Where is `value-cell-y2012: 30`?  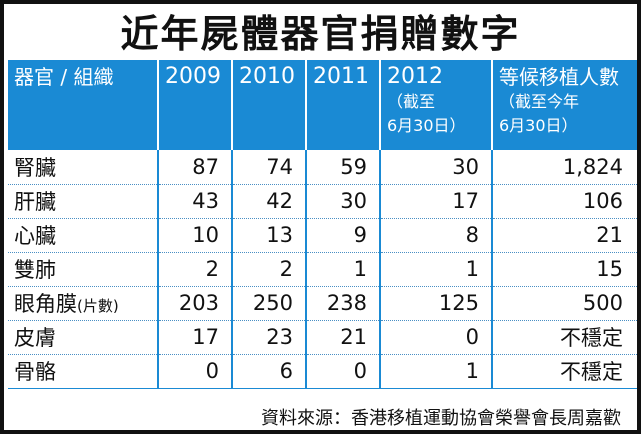
value-cell-y2012: 30 is located at coordinates (435, 167).